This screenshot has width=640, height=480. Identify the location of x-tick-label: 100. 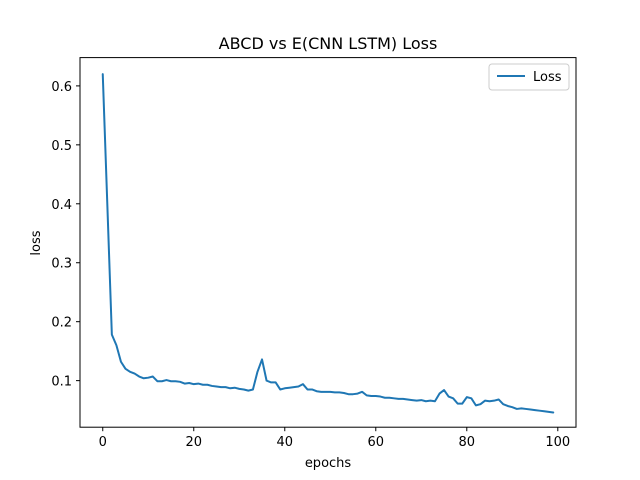
(557, 442).